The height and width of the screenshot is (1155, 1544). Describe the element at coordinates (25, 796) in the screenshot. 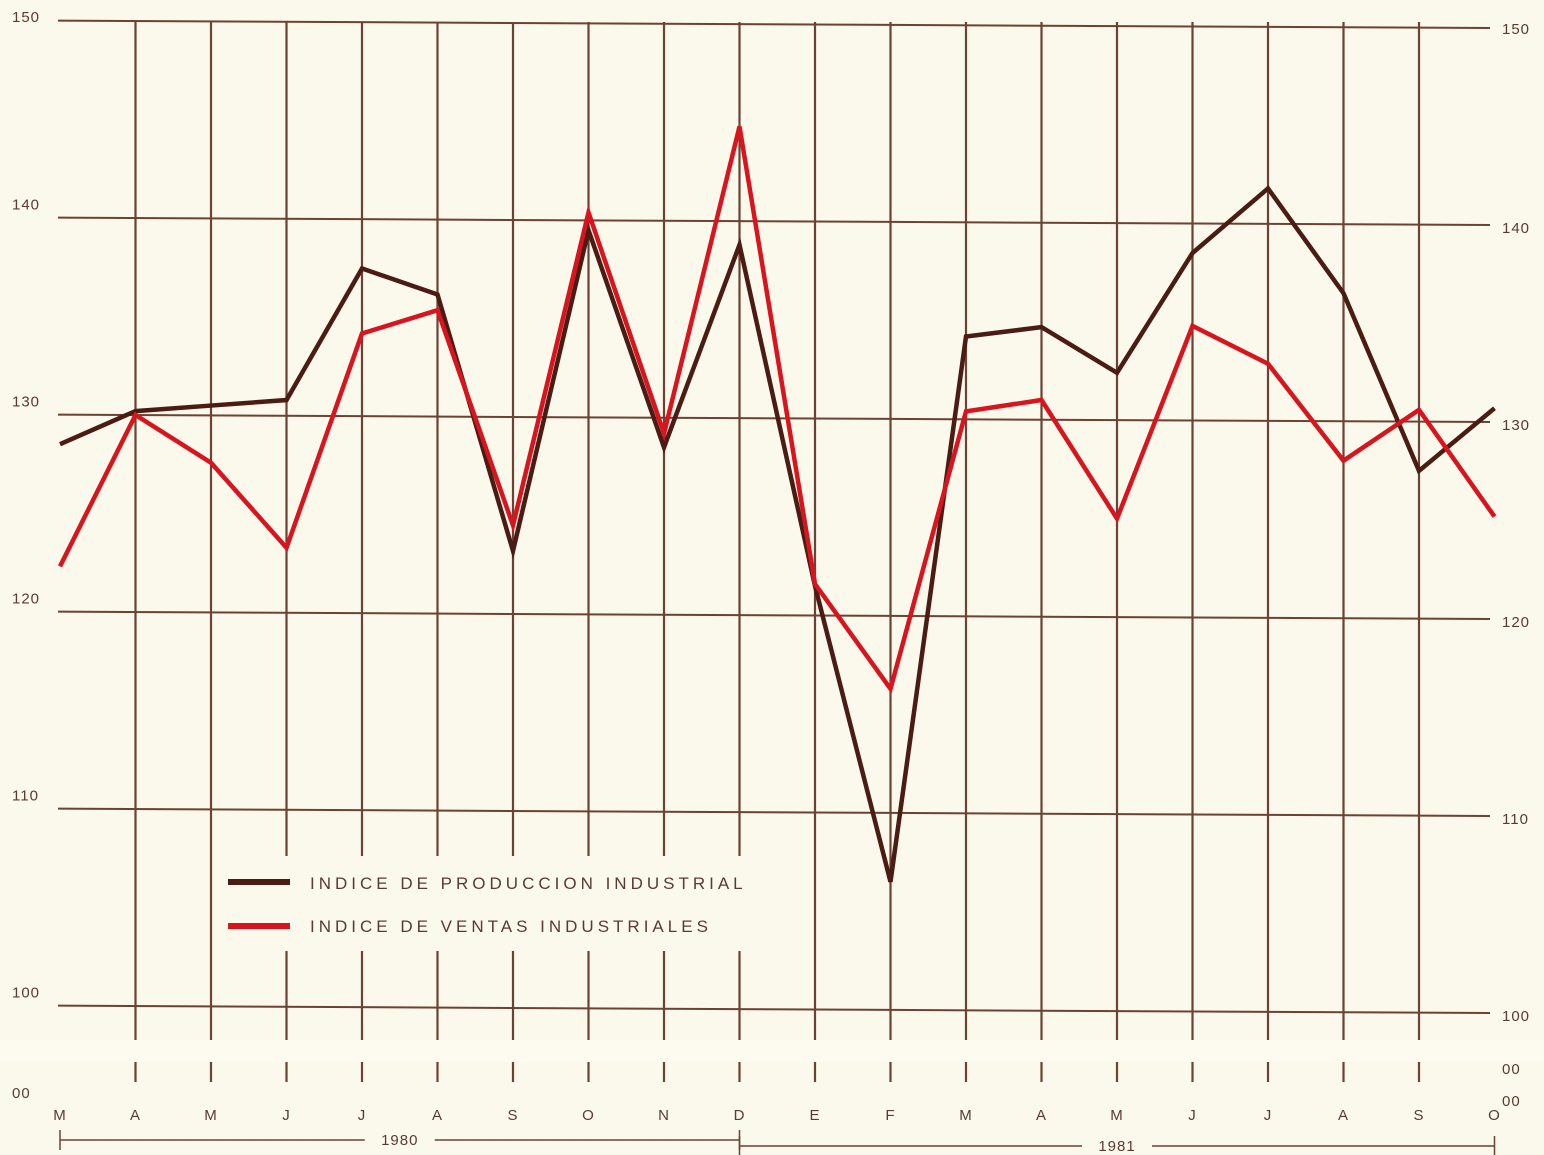

I see `y-tick-label-left: 110` at that location.